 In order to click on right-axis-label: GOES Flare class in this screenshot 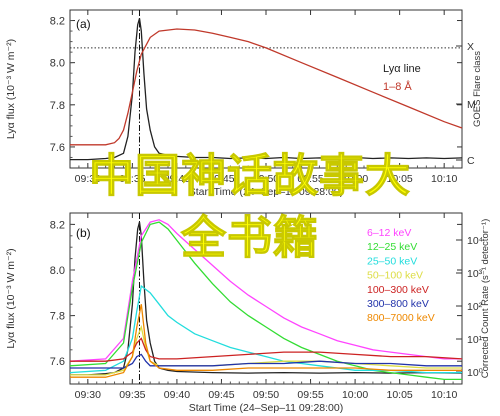, I will do `click(477, 89)`.